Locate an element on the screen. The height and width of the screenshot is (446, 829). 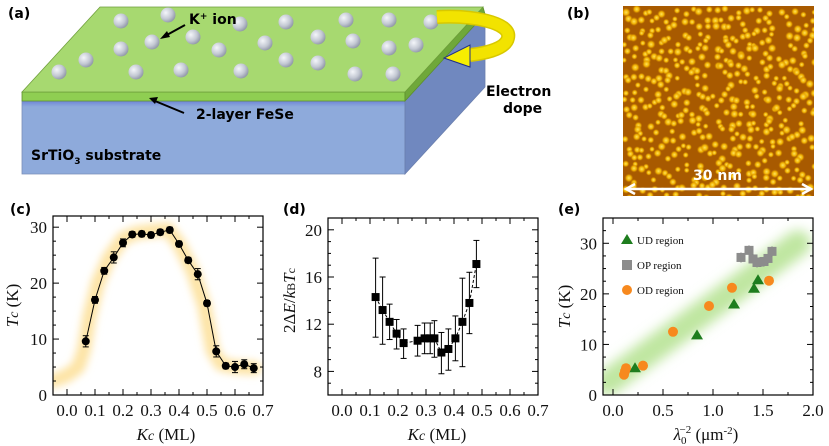
x-tick-label: 0.4 is located at coordinates (454, 410).